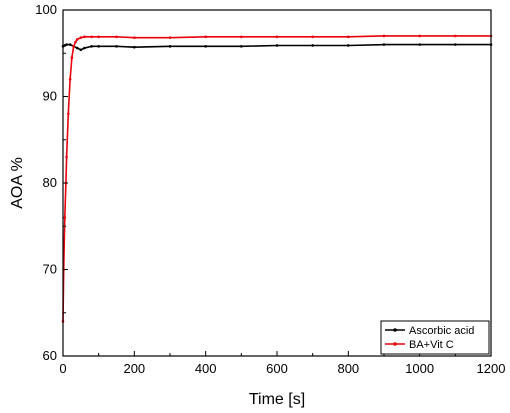 Image resolution: width=510 pixels, height=413 pixels. I want to click on x-axis-title: Time [s], so click(277, 399).